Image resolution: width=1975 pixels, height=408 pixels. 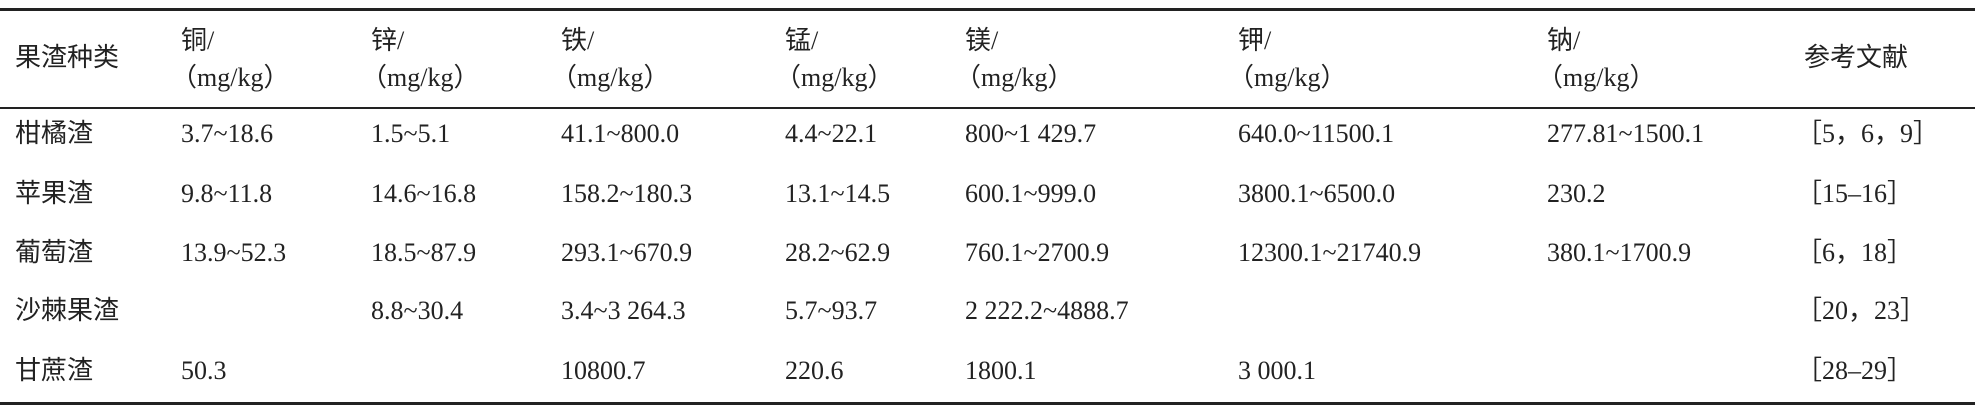 I want to click on cell-value: 158.2~180.3, so click(x=627, y=193).